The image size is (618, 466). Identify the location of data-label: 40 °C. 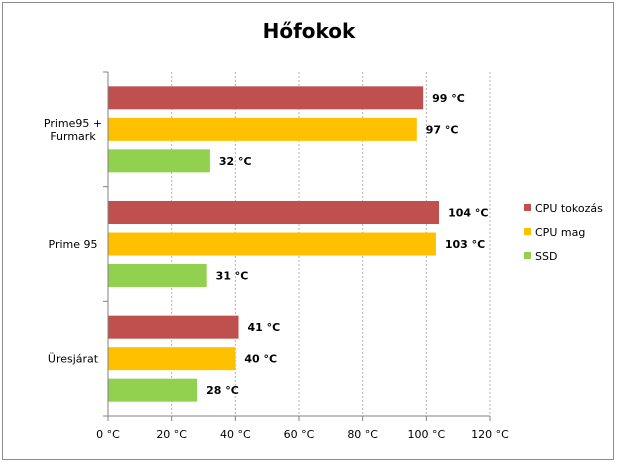
(260, 359).